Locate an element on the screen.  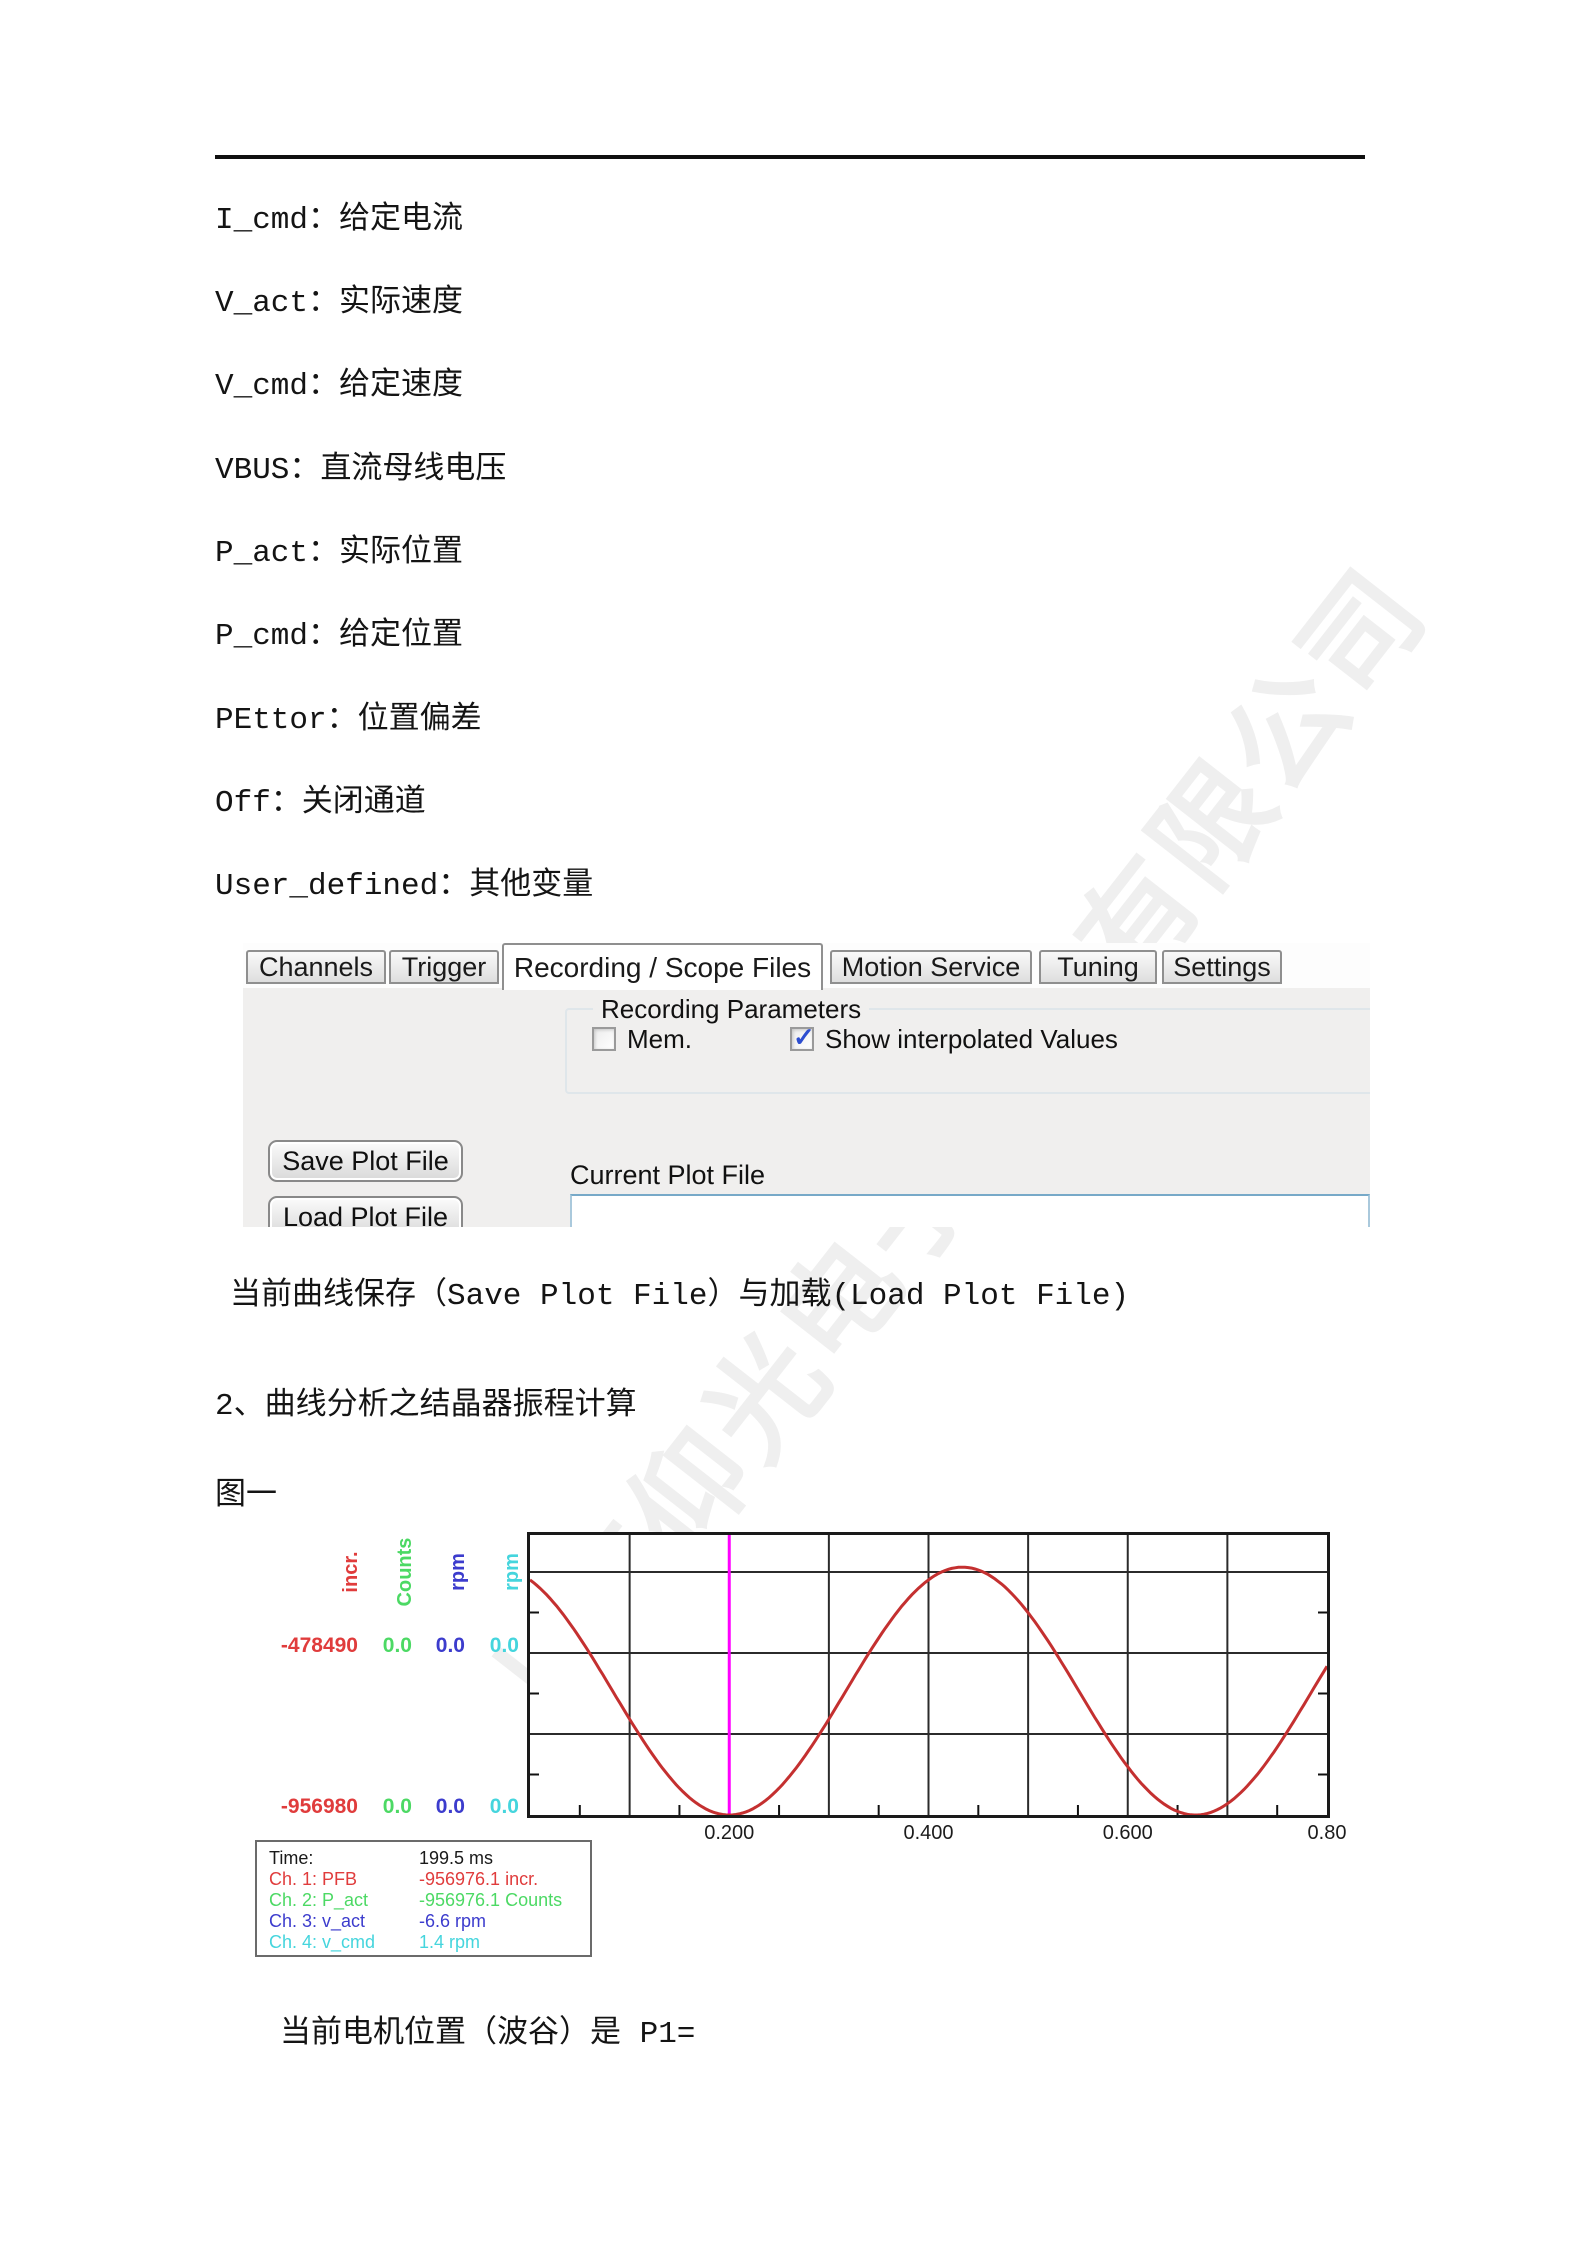
doc-line-userdefined: User_defined：其他变量 is located at coordinates (404, 886).